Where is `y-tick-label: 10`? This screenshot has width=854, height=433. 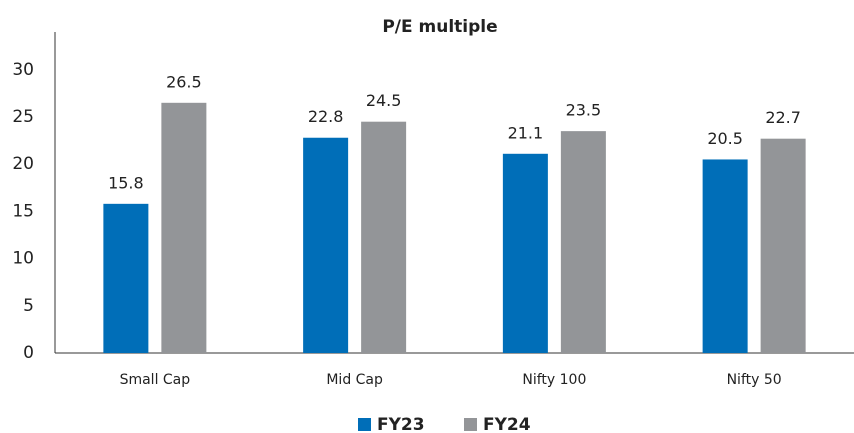
y-tick-label: 10 is located at coordinates (23, 259).